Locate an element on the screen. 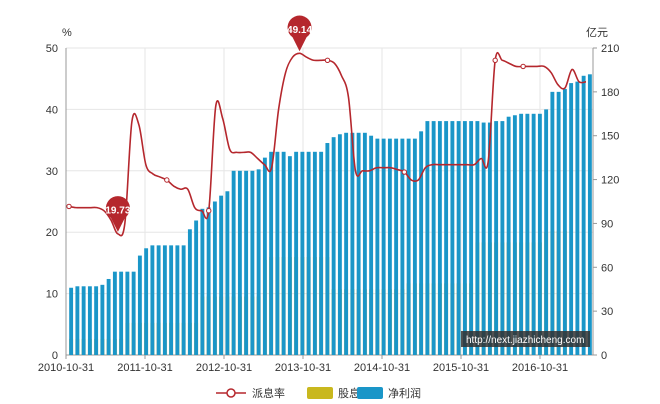  right-axis-tick-label: 210 is located at coordinates (610, 49).